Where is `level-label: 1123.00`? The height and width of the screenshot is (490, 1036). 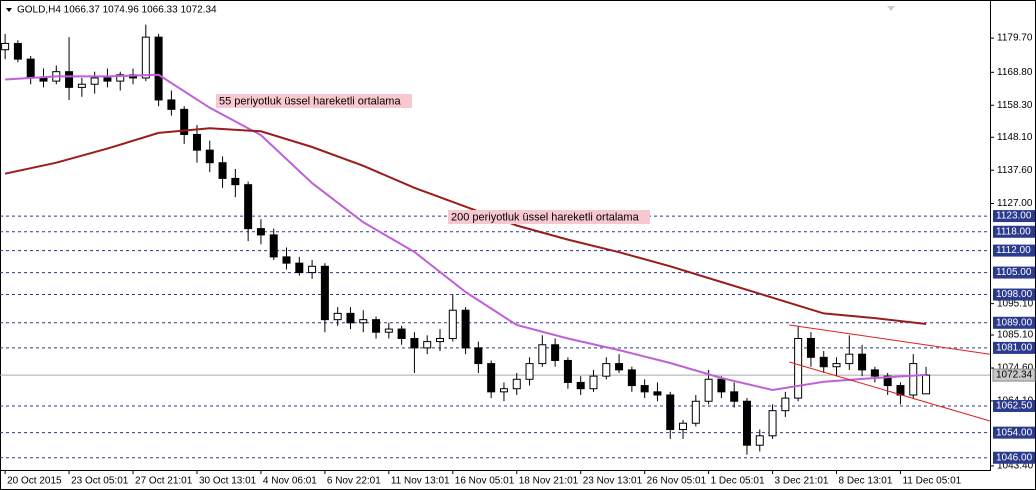 level-label: 1123.00 is located at coordinates (1014, 216).